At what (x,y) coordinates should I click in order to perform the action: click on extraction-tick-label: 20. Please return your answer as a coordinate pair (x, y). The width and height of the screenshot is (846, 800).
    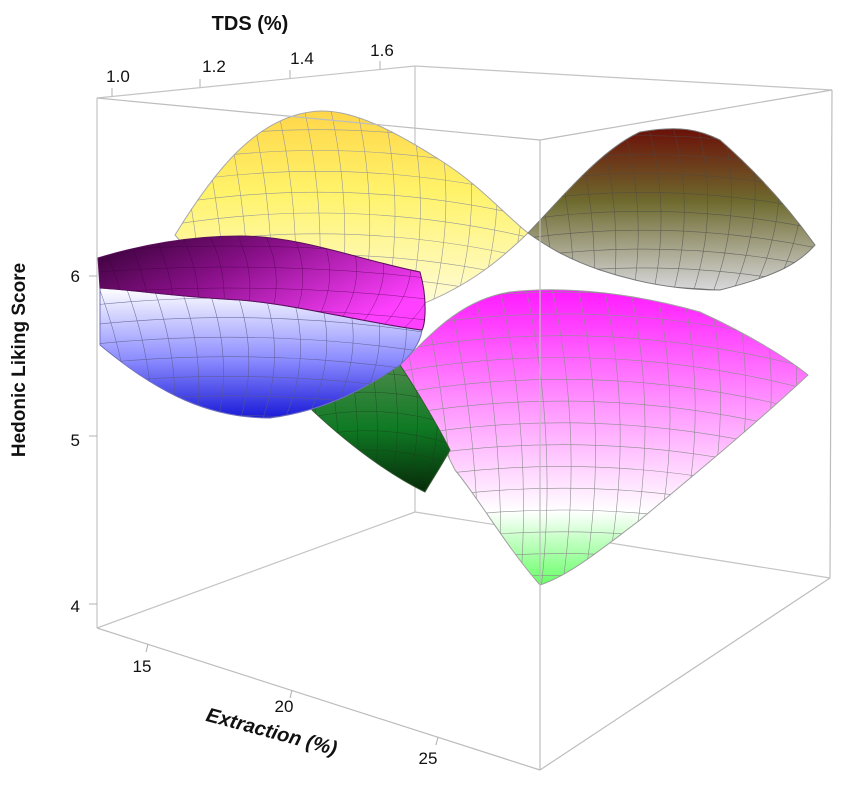
    Looking at the image, I should click on (284, 706).